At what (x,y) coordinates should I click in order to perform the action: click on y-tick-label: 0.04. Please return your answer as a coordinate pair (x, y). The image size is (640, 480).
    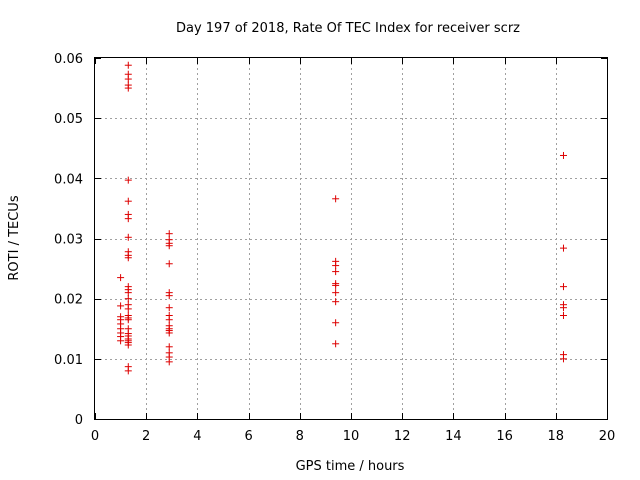
    Looking at the image, I should click on (68, 179).